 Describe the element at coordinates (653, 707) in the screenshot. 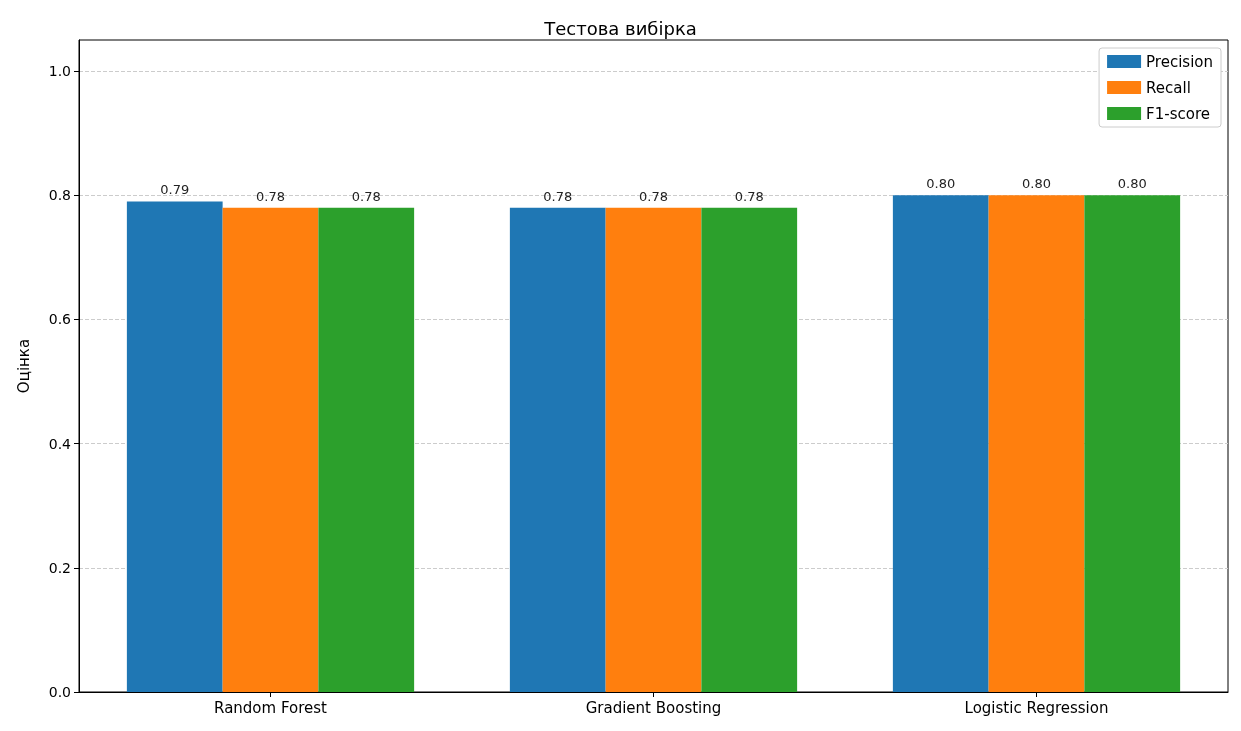

I see `x-tick-label: Gradient Boosting` at that location.